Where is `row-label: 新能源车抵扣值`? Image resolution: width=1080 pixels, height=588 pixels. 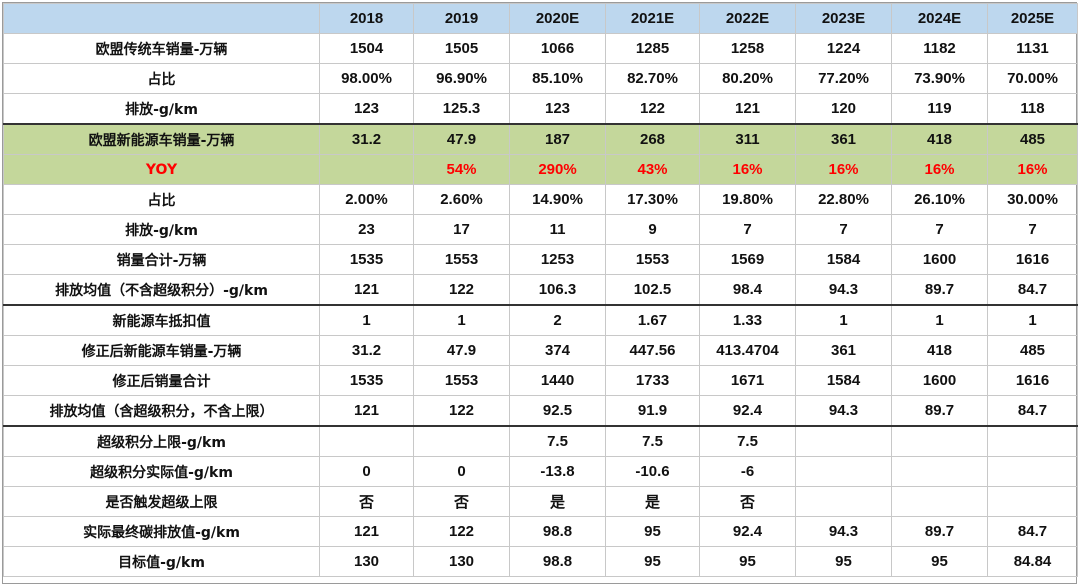 row-label: 新能源车抵扣值 is located at coordinates (161, 320).